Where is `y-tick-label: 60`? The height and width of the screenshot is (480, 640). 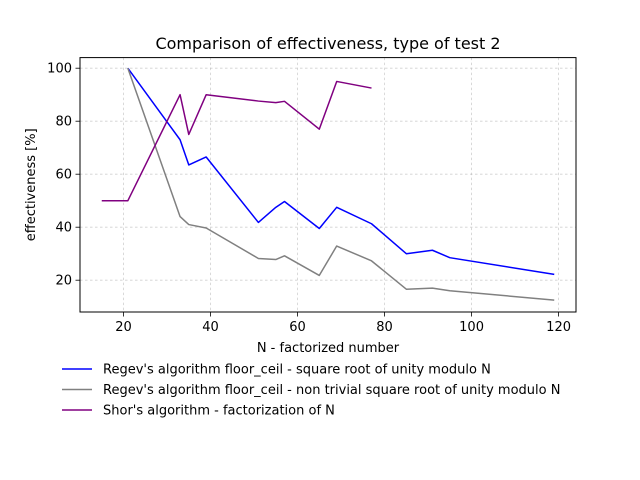
y-tick-label: 60 is located at coordinates (63, 175).